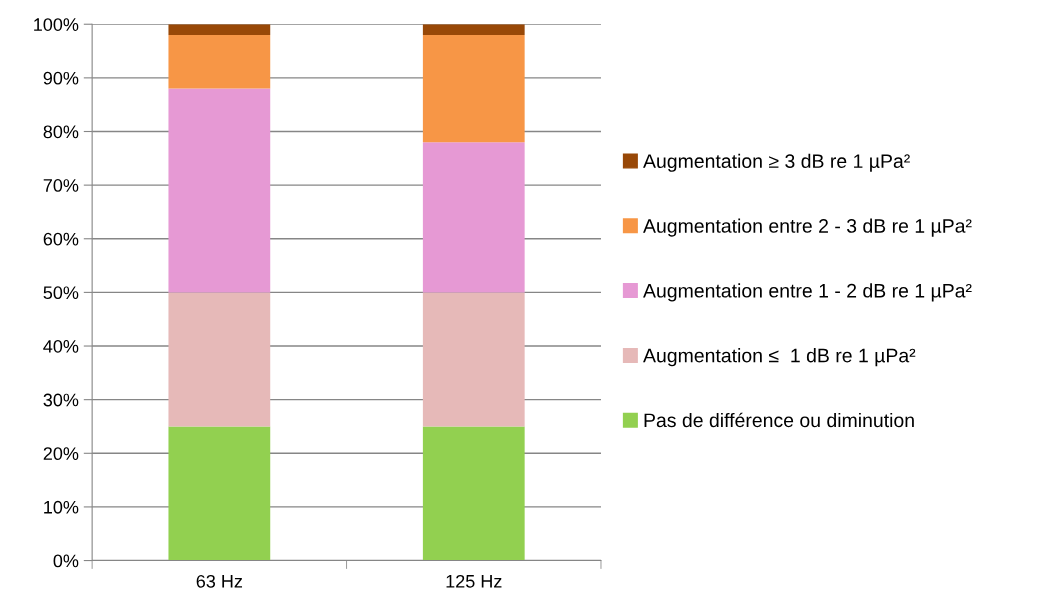  What do you see at coordinates (61, 346) in the screenshot?
I see `y-tick-label: 40%` at bounding box center [61, 346].